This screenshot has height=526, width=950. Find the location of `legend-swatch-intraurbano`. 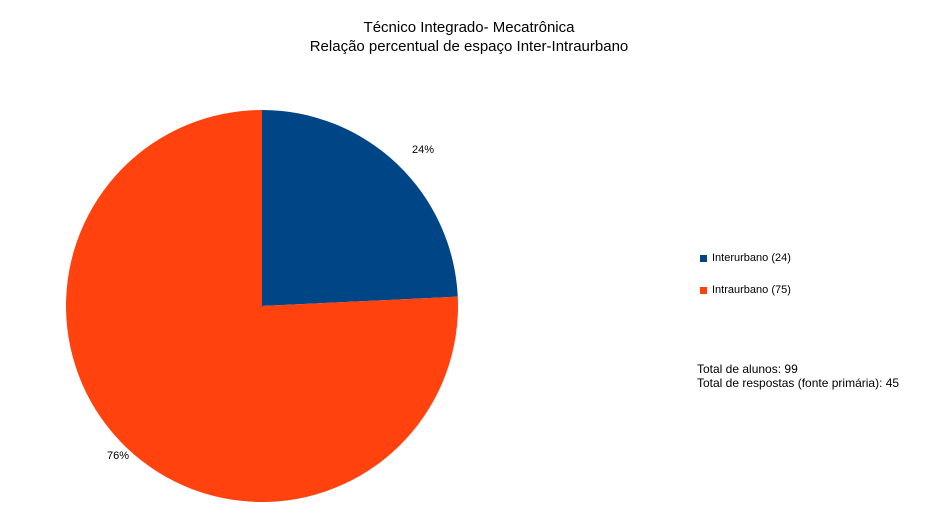

legend-swatch-intraurbano is located at coordinates (703, 290).